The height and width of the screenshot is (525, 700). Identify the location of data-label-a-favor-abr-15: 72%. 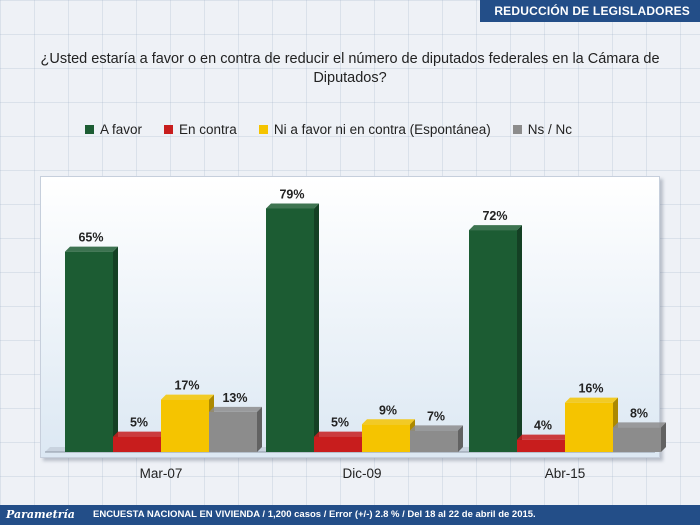
(494, 216).